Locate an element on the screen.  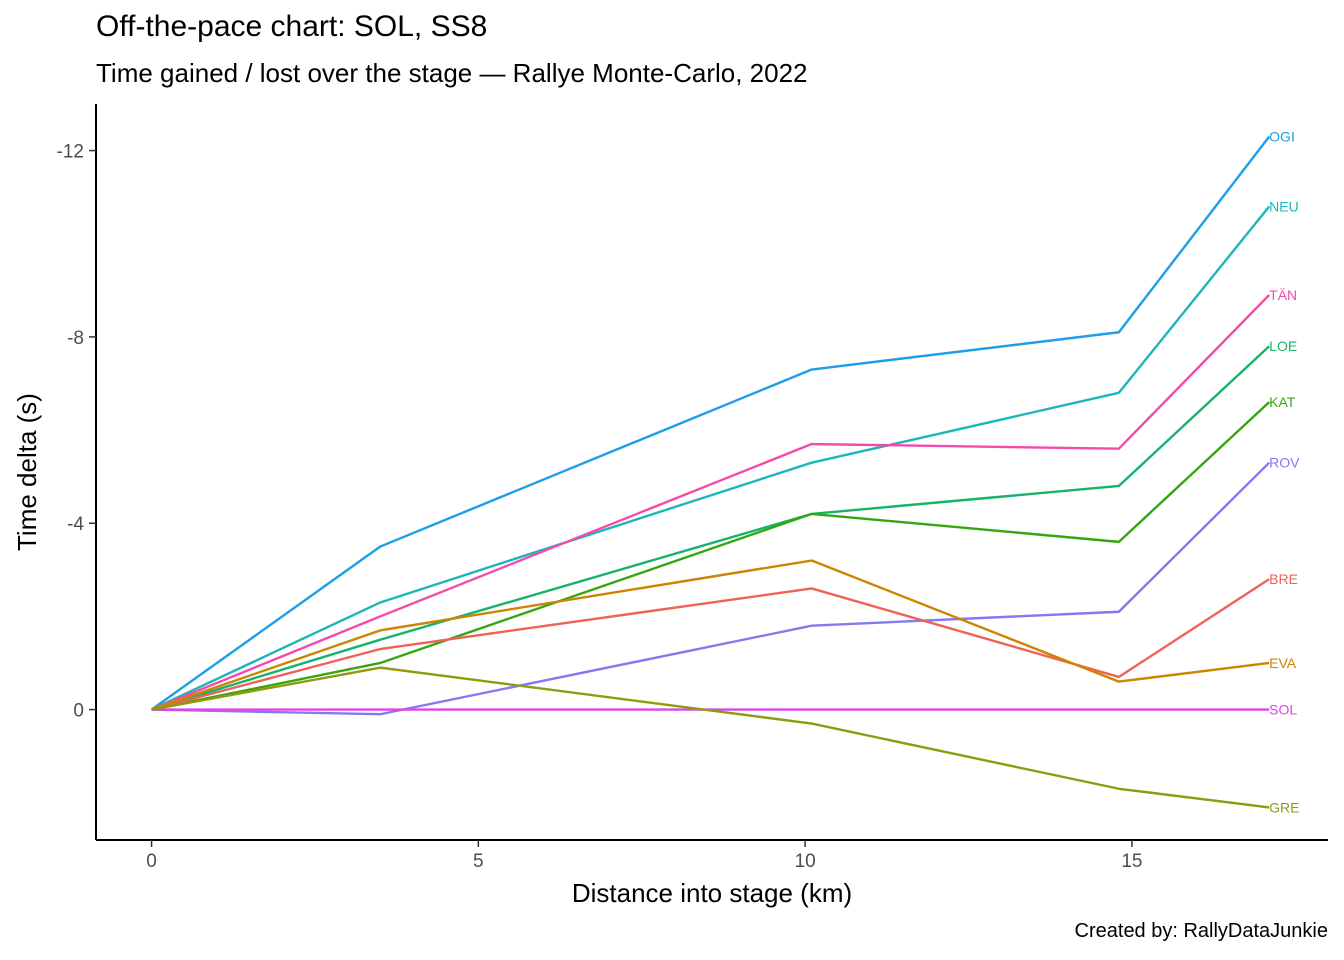
y-tick-label: 0 is located at coordinates (78, 711).